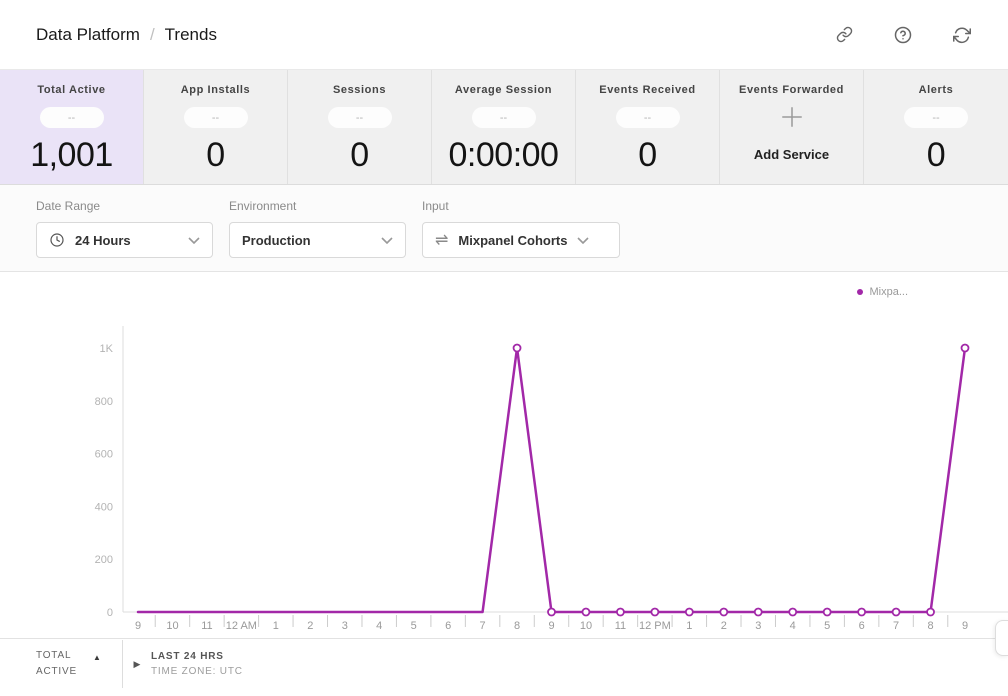 Image resolution: width=1008 pixels, height=696 pixels. I want to click on footer-range-label: LAST 24 HRS, so click(187, 656).